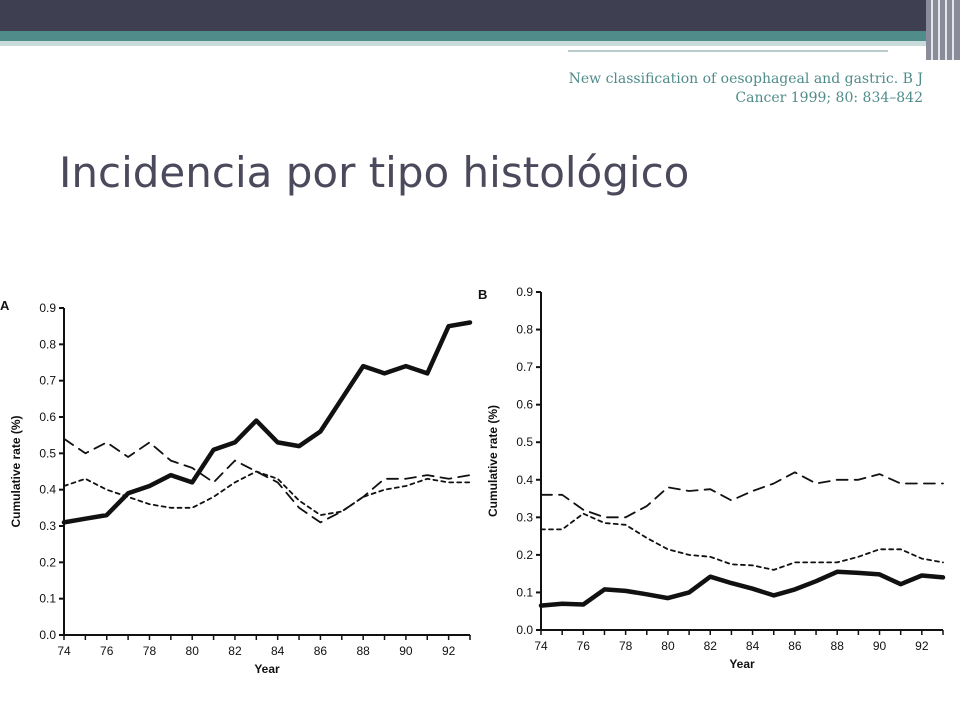 The height and width of the screenshot is (720, 960). What do you see at coordinates (943, 30) in the screenshot?
I see `corner-lines-decoration` at bounding box center [943, 30].